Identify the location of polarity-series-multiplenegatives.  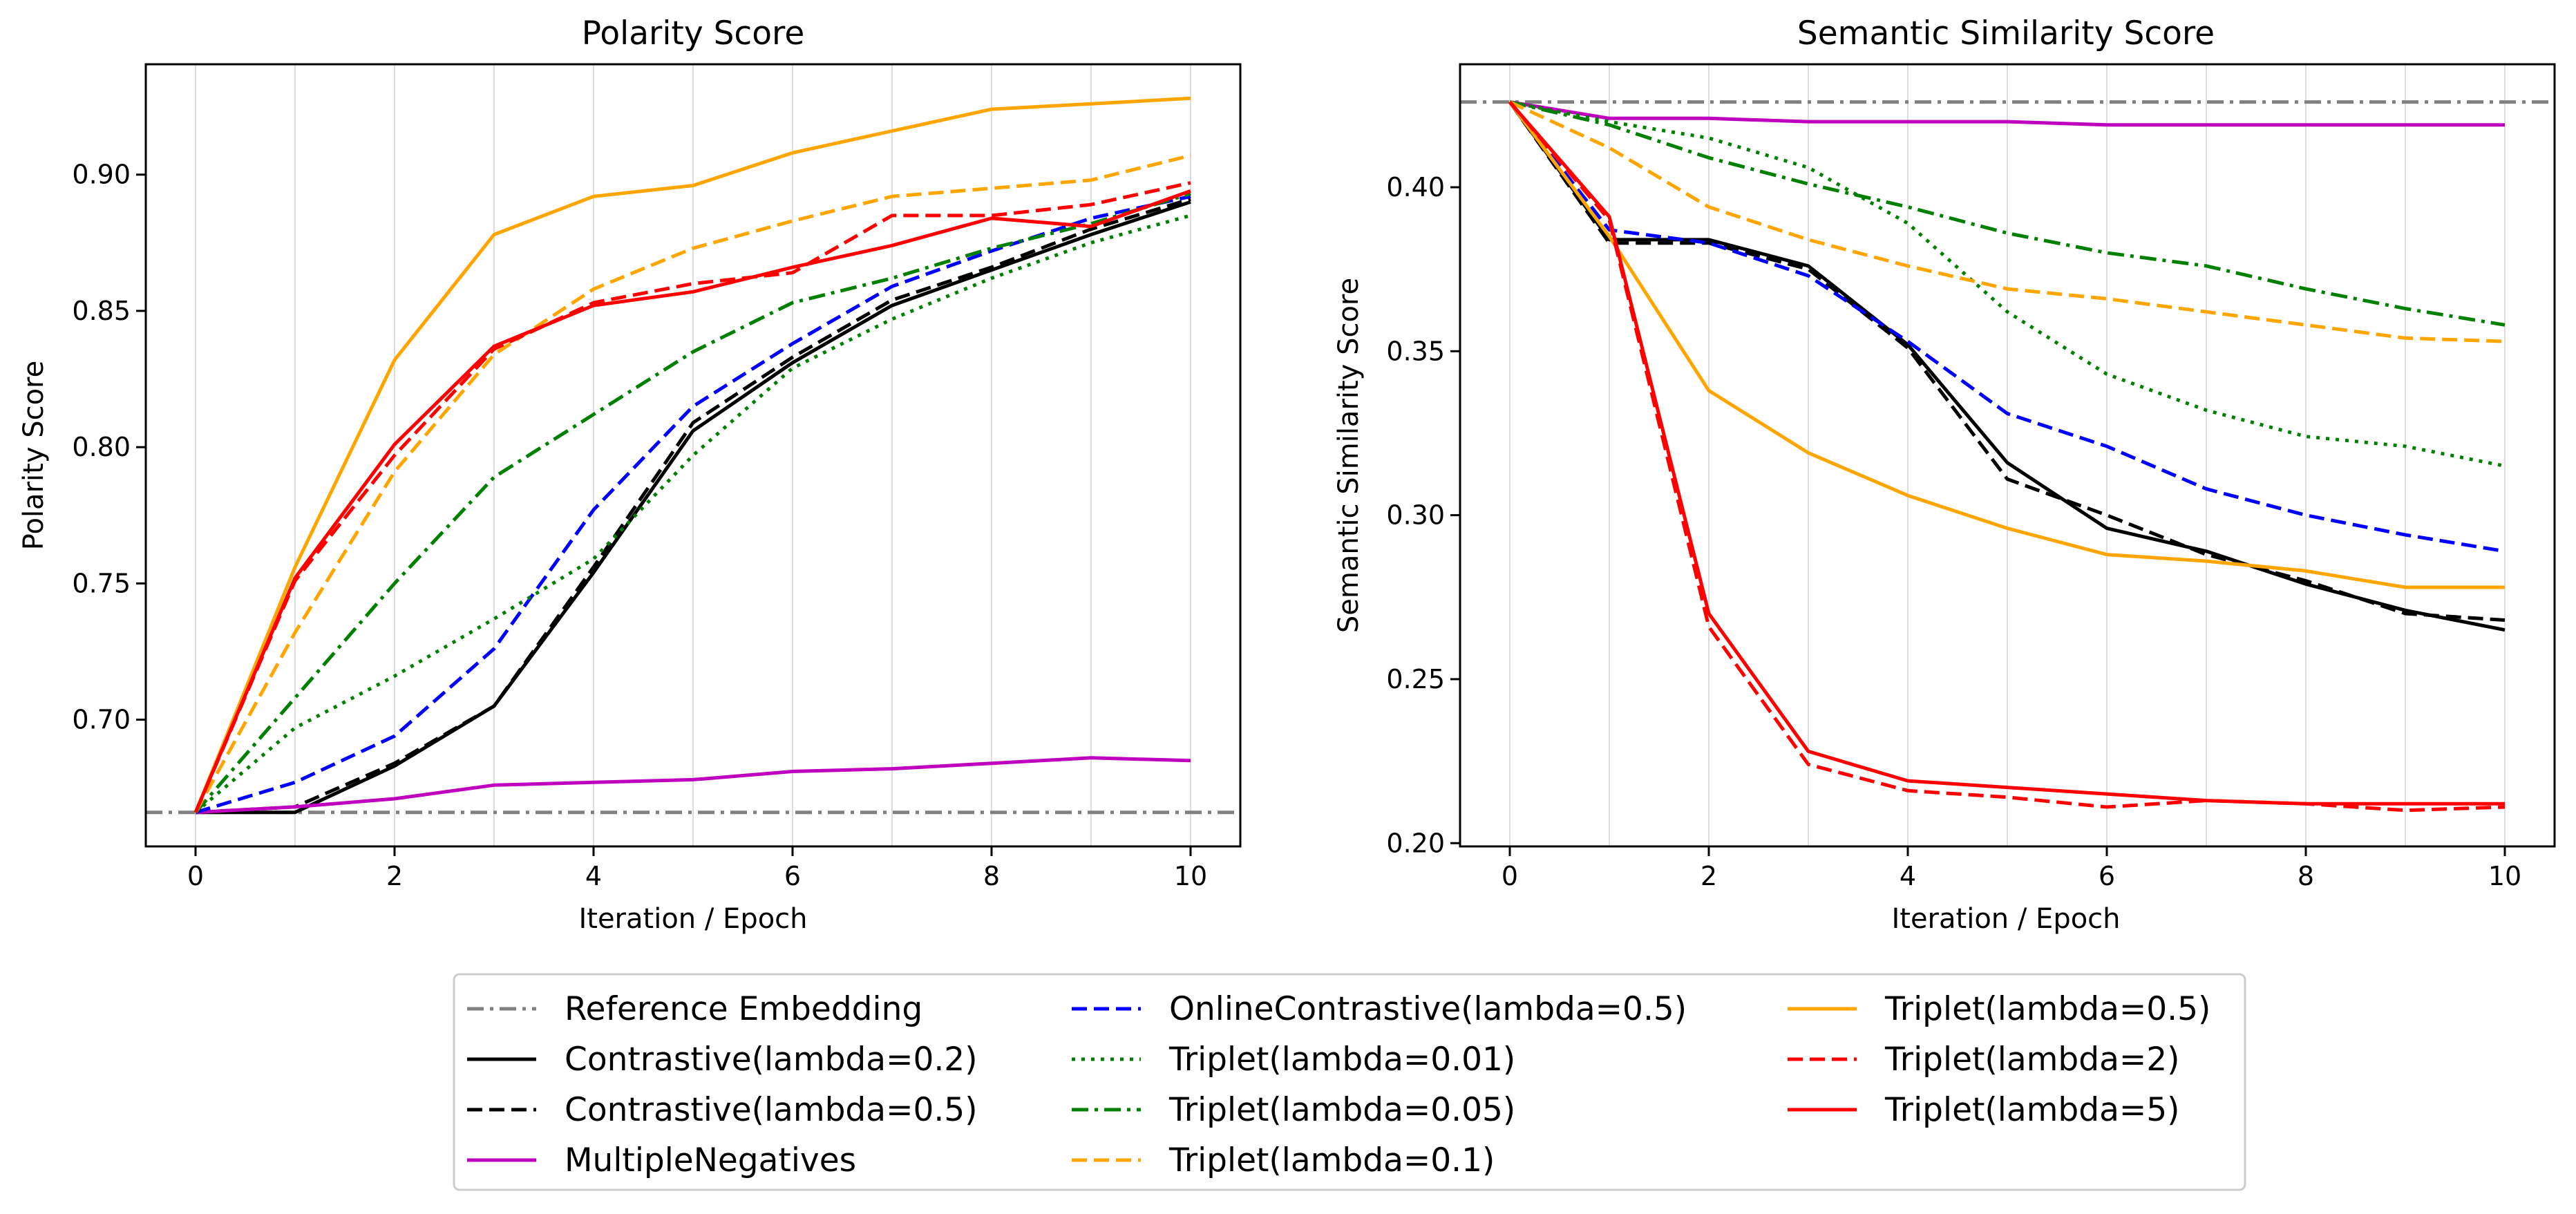
(693, 785).